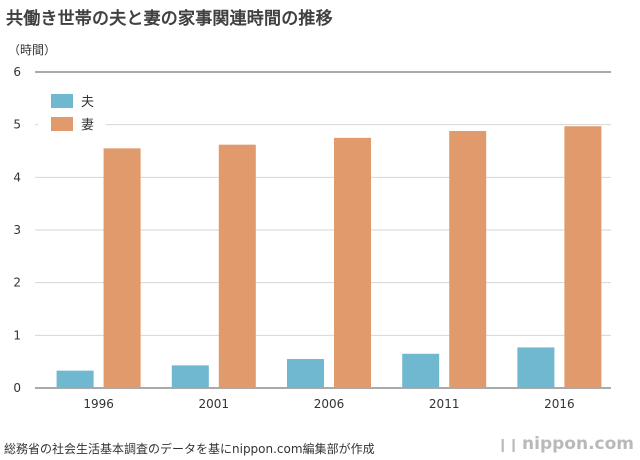 Image resolution: width=640 pixels, height=460 pixels. Describe the element at coordinates (87, 125) in the screenshot. I see `legend-label-wife: 妻` at that location.